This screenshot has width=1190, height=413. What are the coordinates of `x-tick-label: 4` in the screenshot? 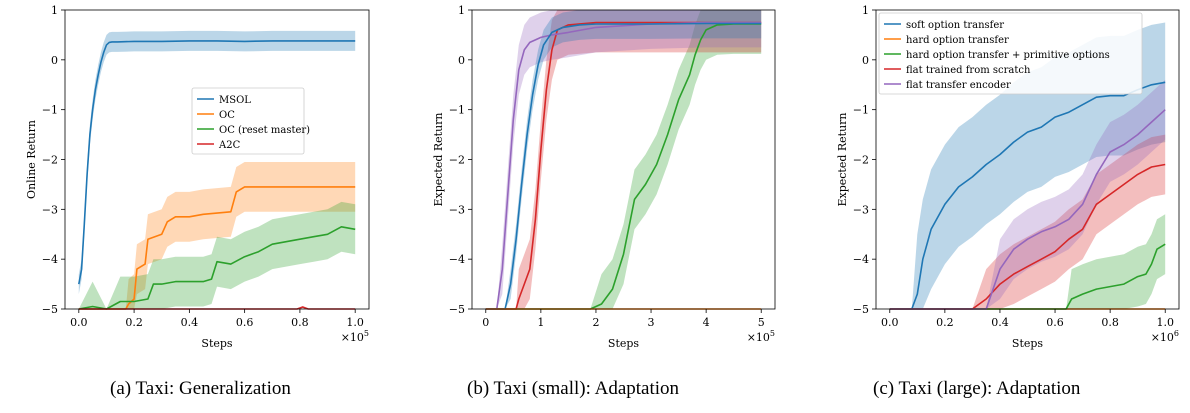 It's located at (706, 322).